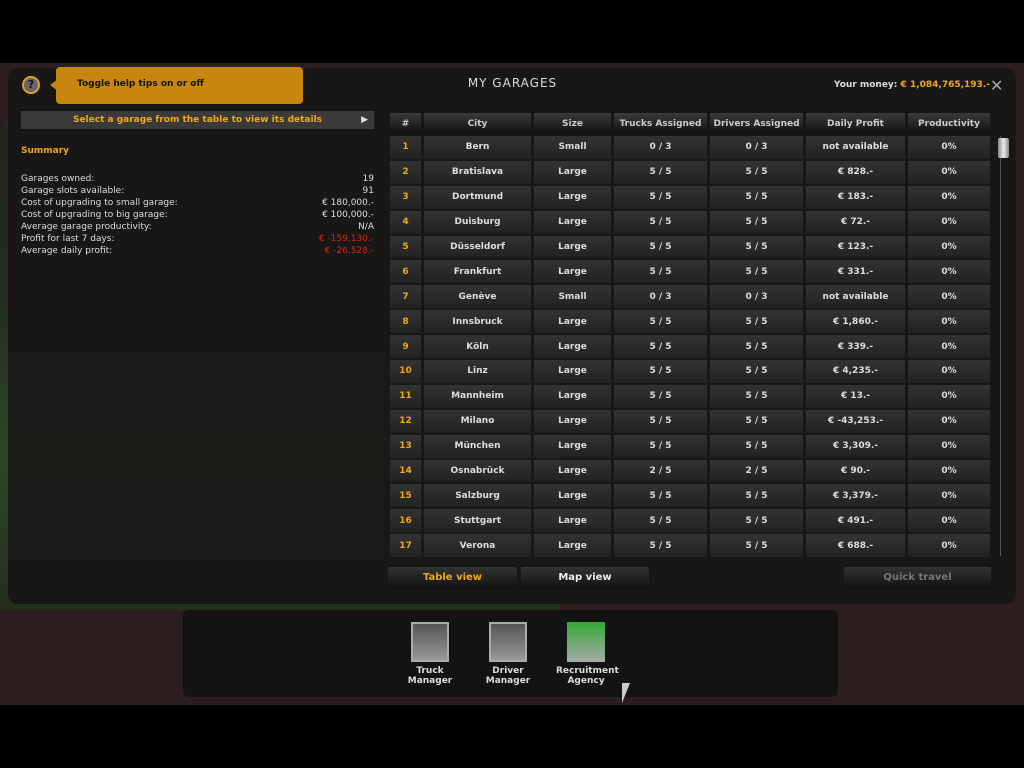  What do you see at coordinates (477, 421) in the screenshot?
I see `table-cell: Milano` at bounding box center [477, 421].